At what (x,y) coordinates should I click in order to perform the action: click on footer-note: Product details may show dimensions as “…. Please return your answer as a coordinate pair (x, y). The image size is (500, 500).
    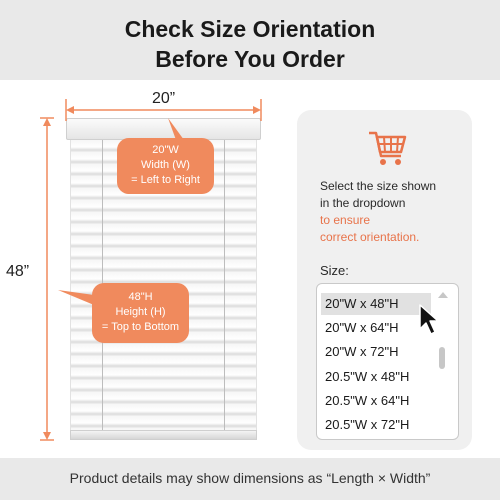
    Looking at the image, I should click on (250, 478).